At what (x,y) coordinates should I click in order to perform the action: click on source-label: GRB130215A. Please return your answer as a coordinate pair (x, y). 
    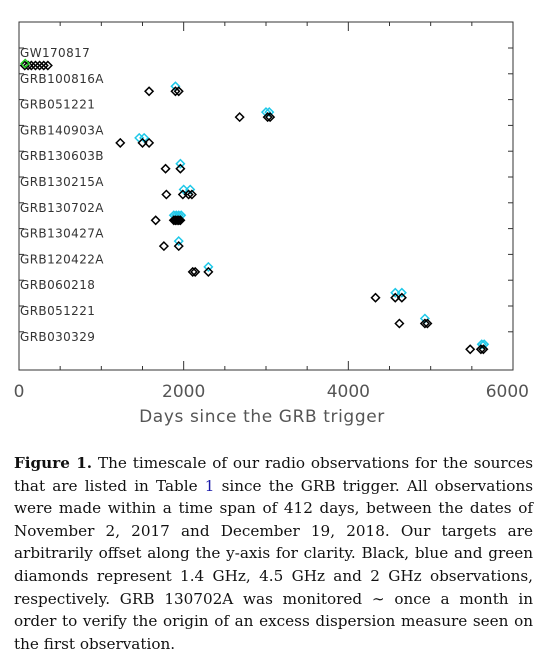
    Looking at the image, I should click on (62, 182).